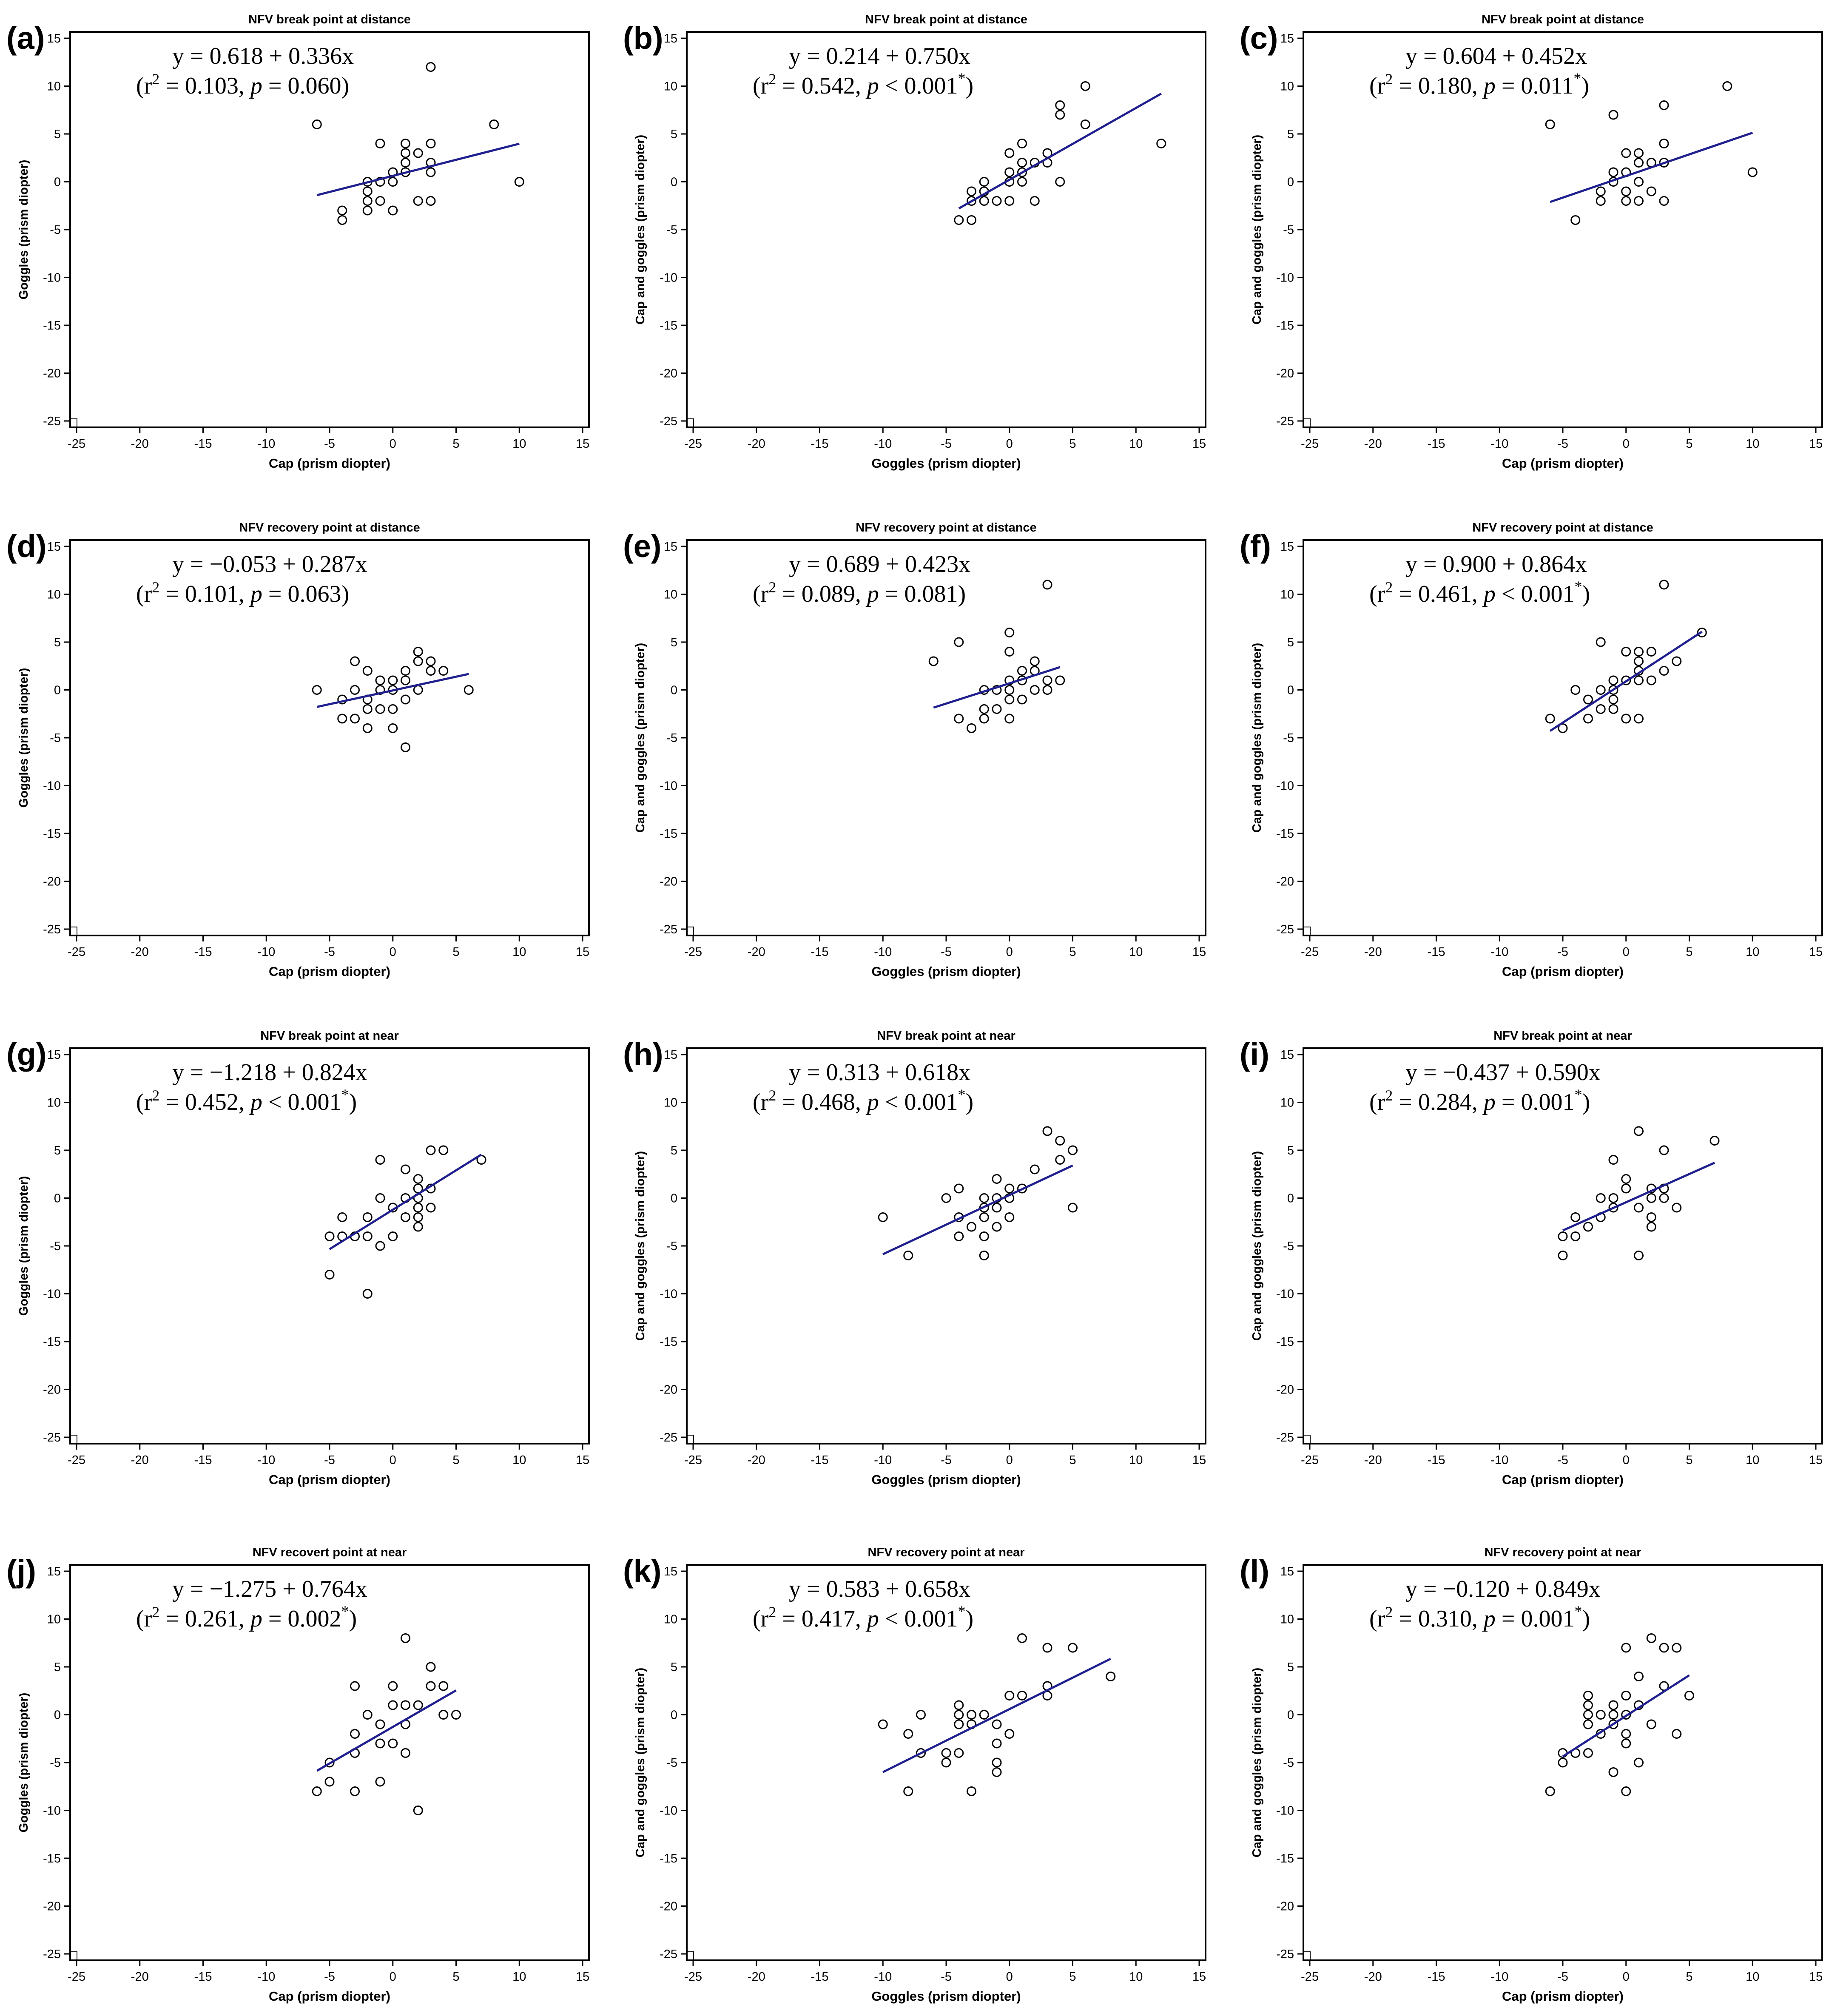 This screenshot has width=1846, height=2016. Describe the element at coordinates (946, 19) in the screenshot. I see `chart-title: NFV break point at distance` at that location.